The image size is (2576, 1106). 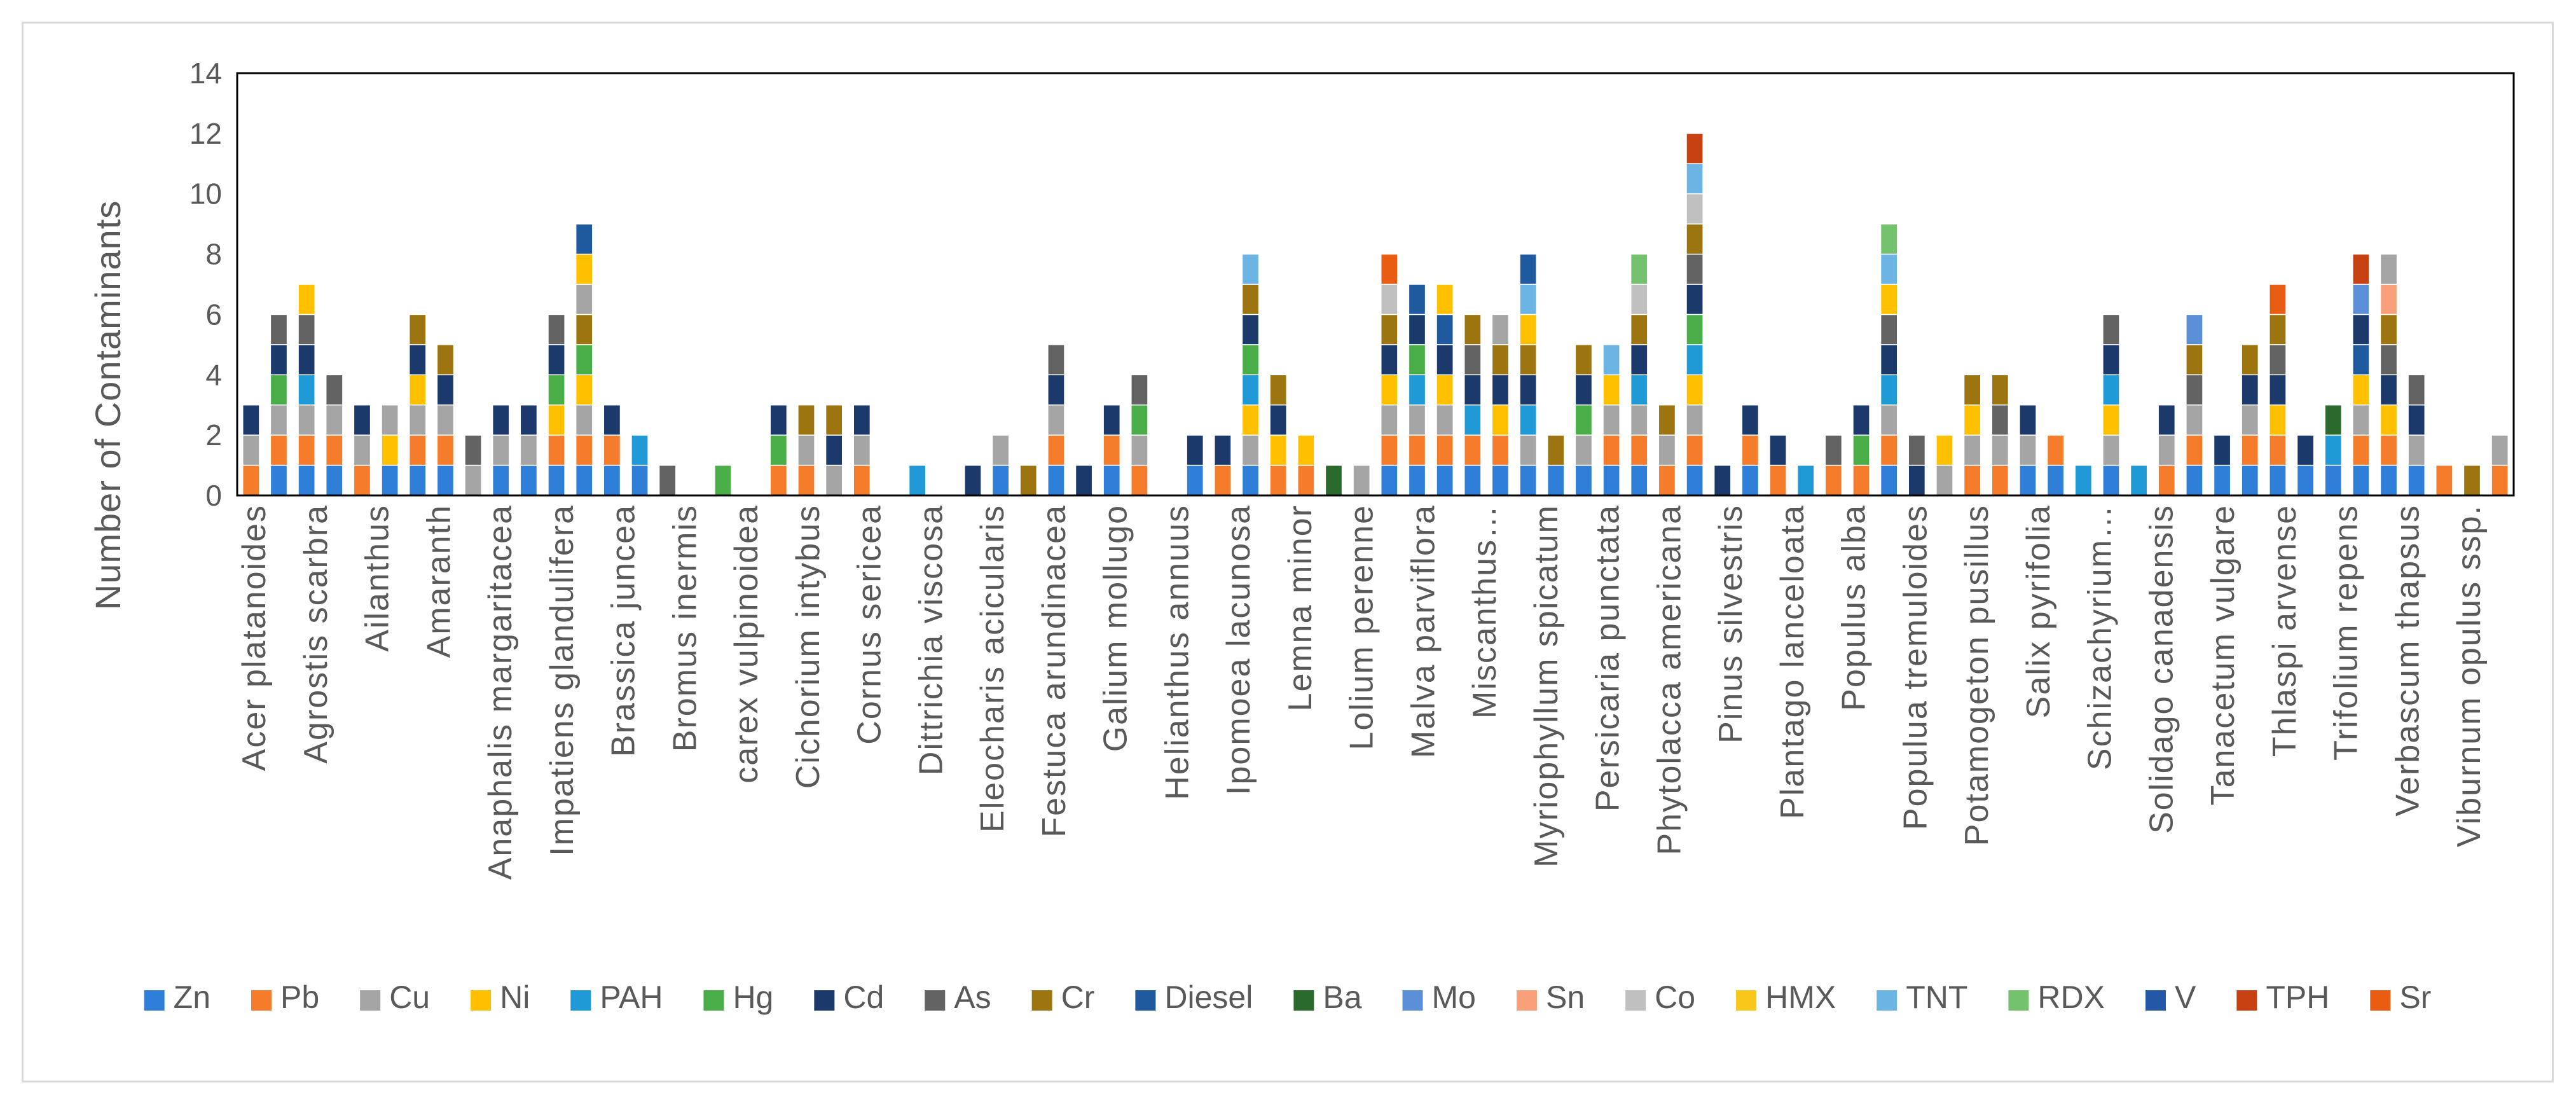 I want to click on legend-label-sn: Sn, so click(x=1565, y=997).